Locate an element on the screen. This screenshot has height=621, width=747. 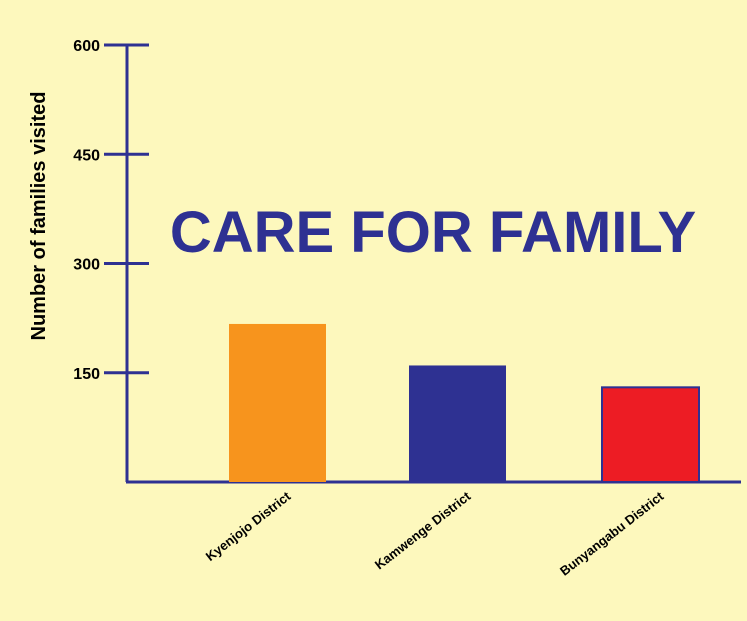
y-tick-label: 450 is located at coordinates (86, 155).